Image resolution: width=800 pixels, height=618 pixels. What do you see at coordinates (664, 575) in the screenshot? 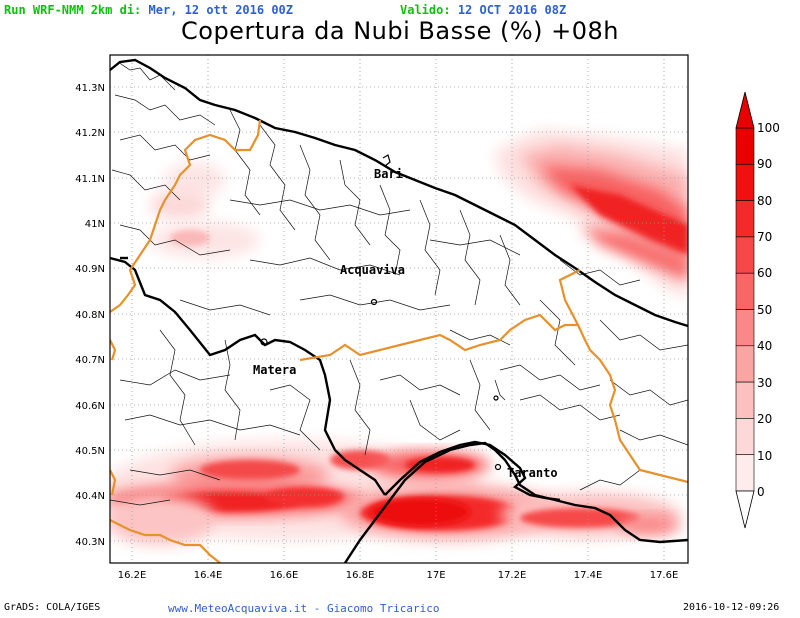
I see `lon-label: 17.6E` at bounding box center [664, 575].